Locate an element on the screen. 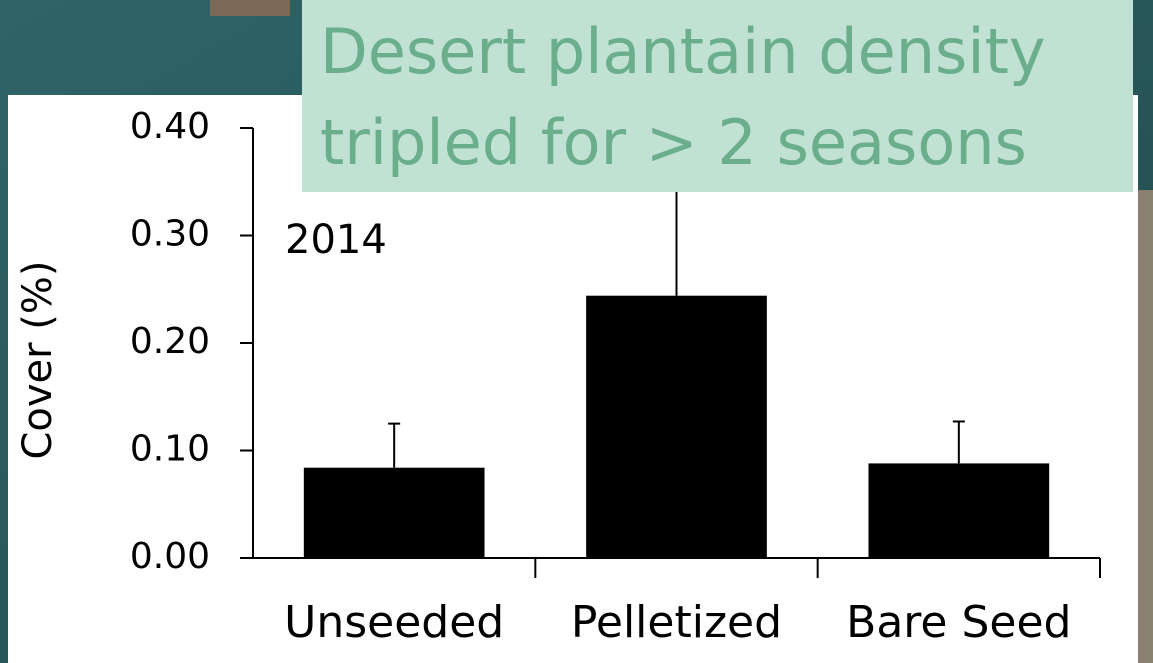  annotation: 2014 is located at coordinates (336, 240).